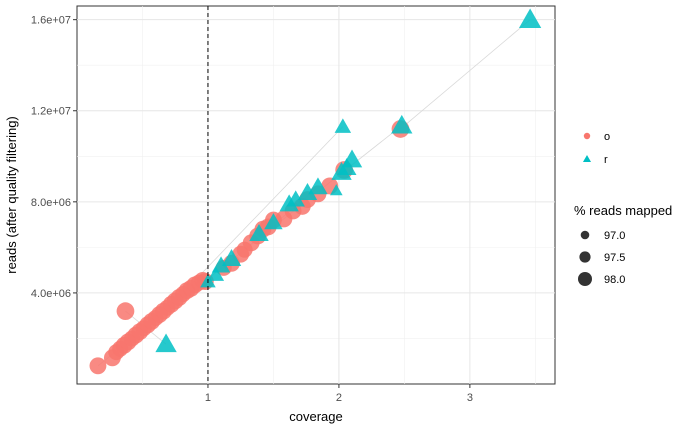  What do you see at coordinates (51, 203) in the screenshot?
I see `y-tick-label: 8.0e+06` at bounding box center [51, 203].